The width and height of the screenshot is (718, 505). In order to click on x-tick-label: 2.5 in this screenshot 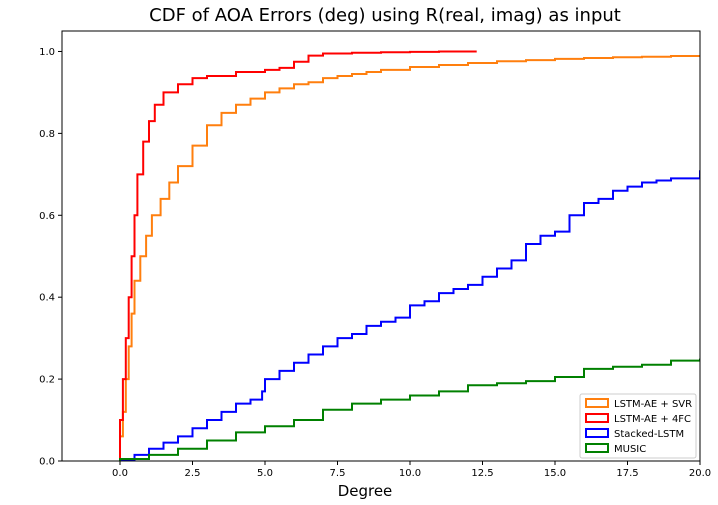, I will do `click(193, 473)`.